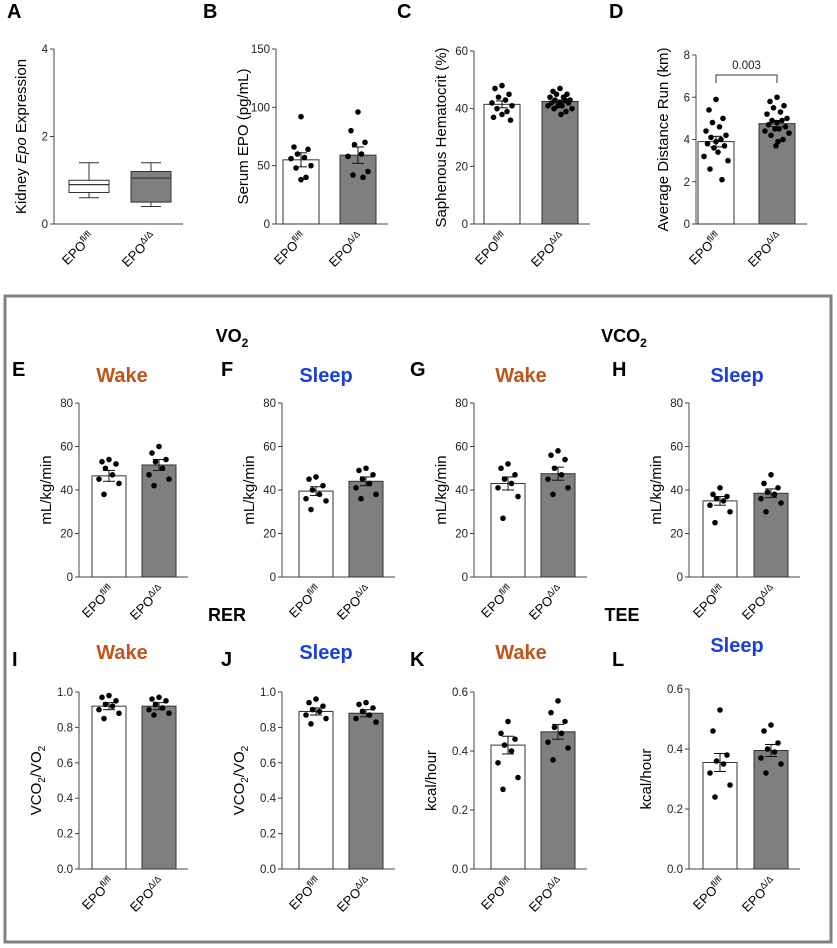 The width and height of the screenshot is (837, 948). I want to click on panel-label-i: I, so click(15, 660).